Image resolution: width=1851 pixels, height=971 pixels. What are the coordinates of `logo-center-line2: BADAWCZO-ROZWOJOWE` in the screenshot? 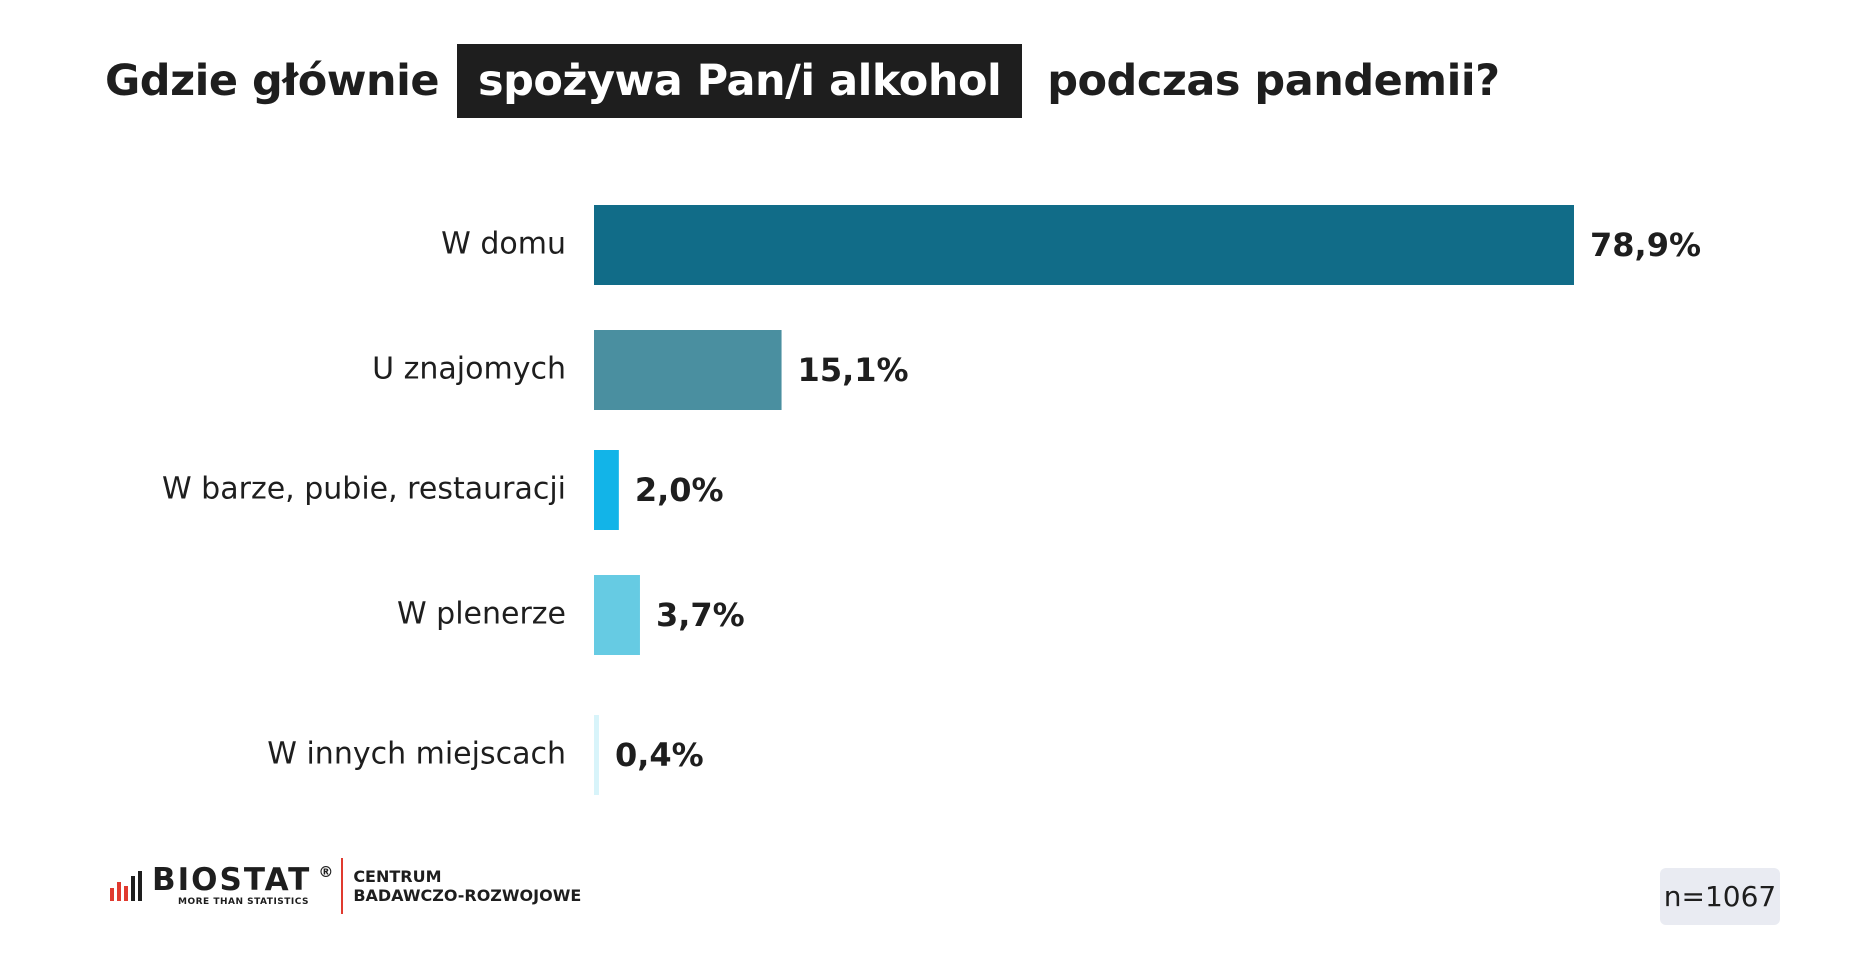 It's located at (467, 895).